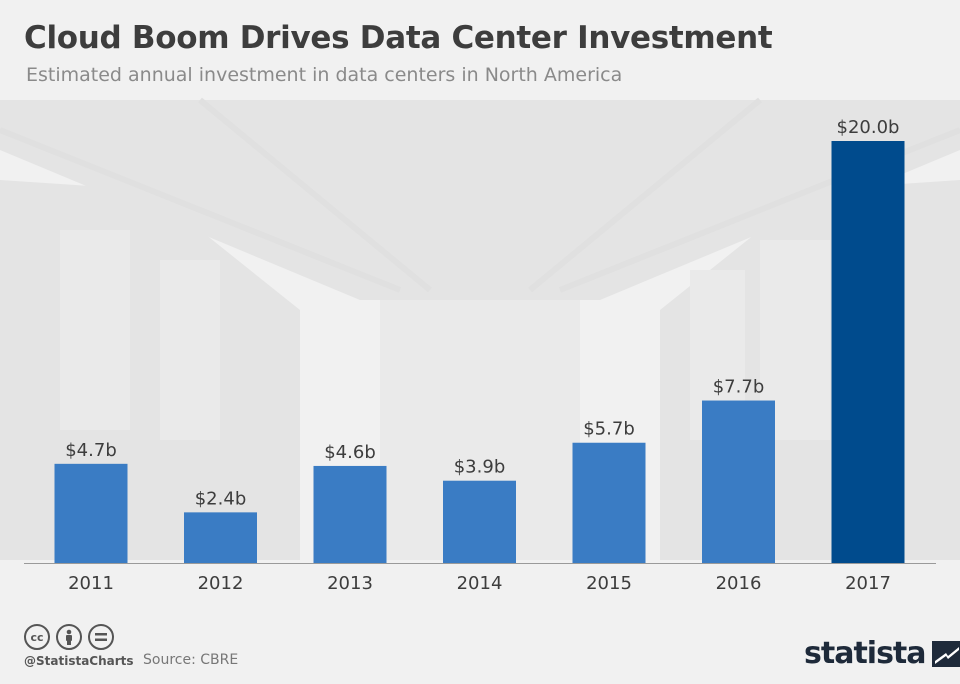 This screenshot has height=684, width=960. I want to click on creative-commons-icon: cc, so click(37, 637).